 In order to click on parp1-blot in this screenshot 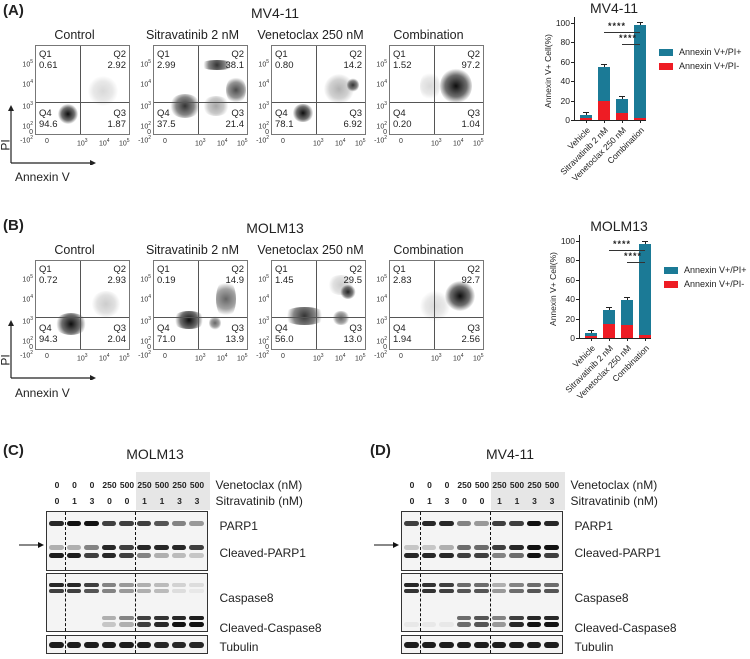, I will do `click(127, 541)`.